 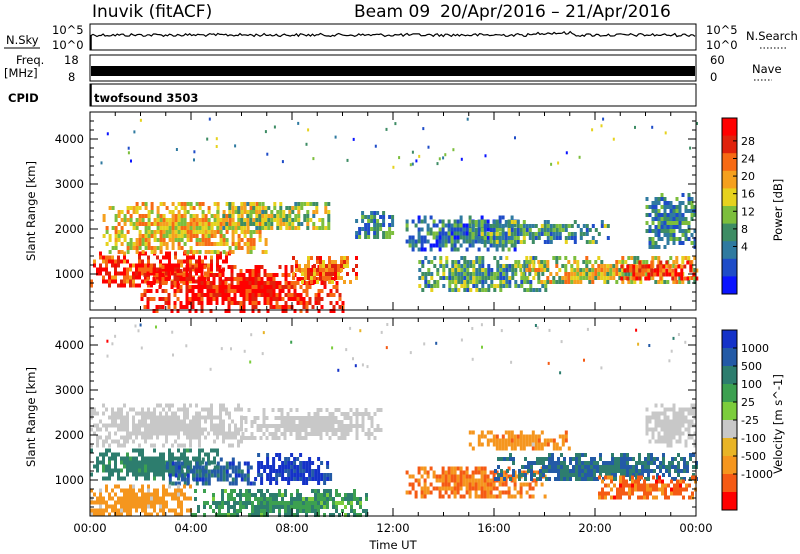 What do you see at coordinates (30, 60) in the screenshot?
I see `freq-label: Freq.` at bounding box center [30, 60].